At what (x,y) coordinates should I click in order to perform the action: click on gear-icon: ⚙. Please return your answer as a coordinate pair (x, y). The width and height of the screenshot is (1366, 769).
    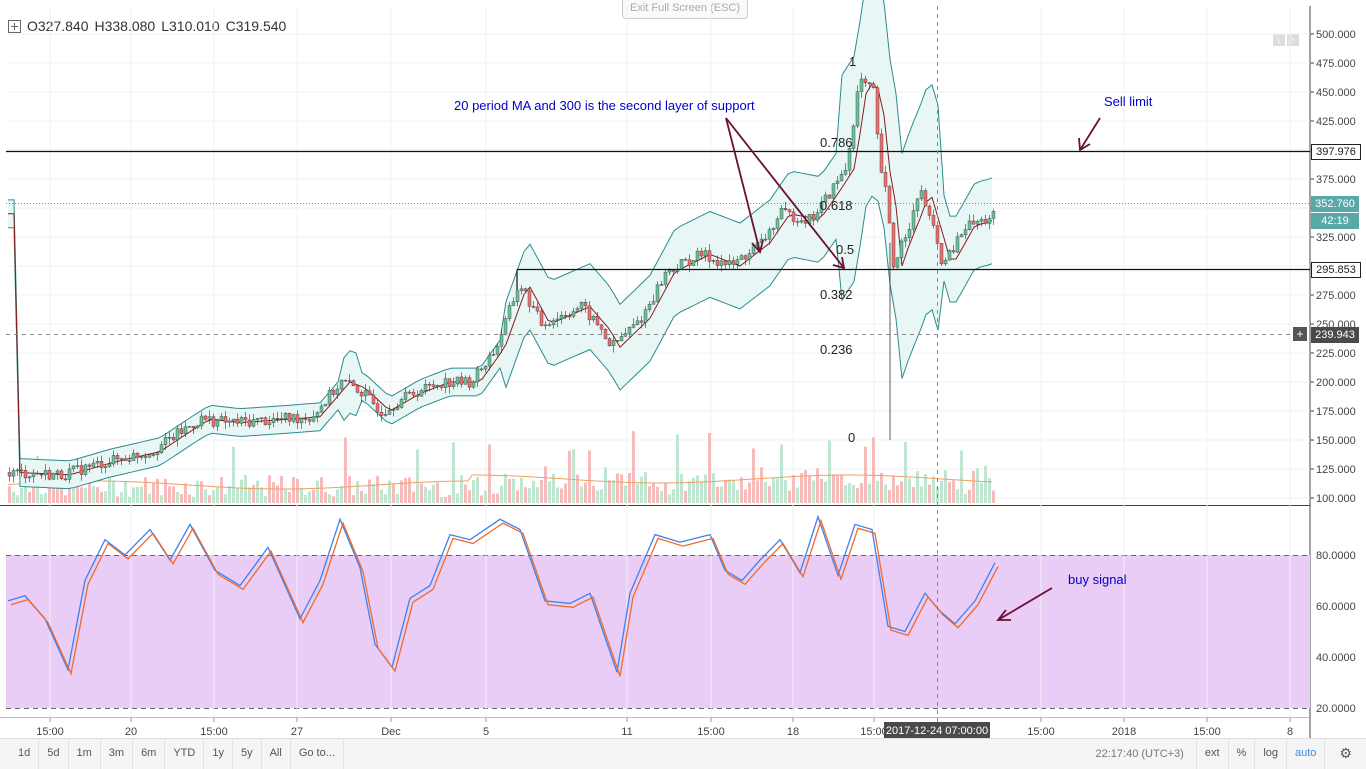
    Looking at the image, I should click on (1345, 753).